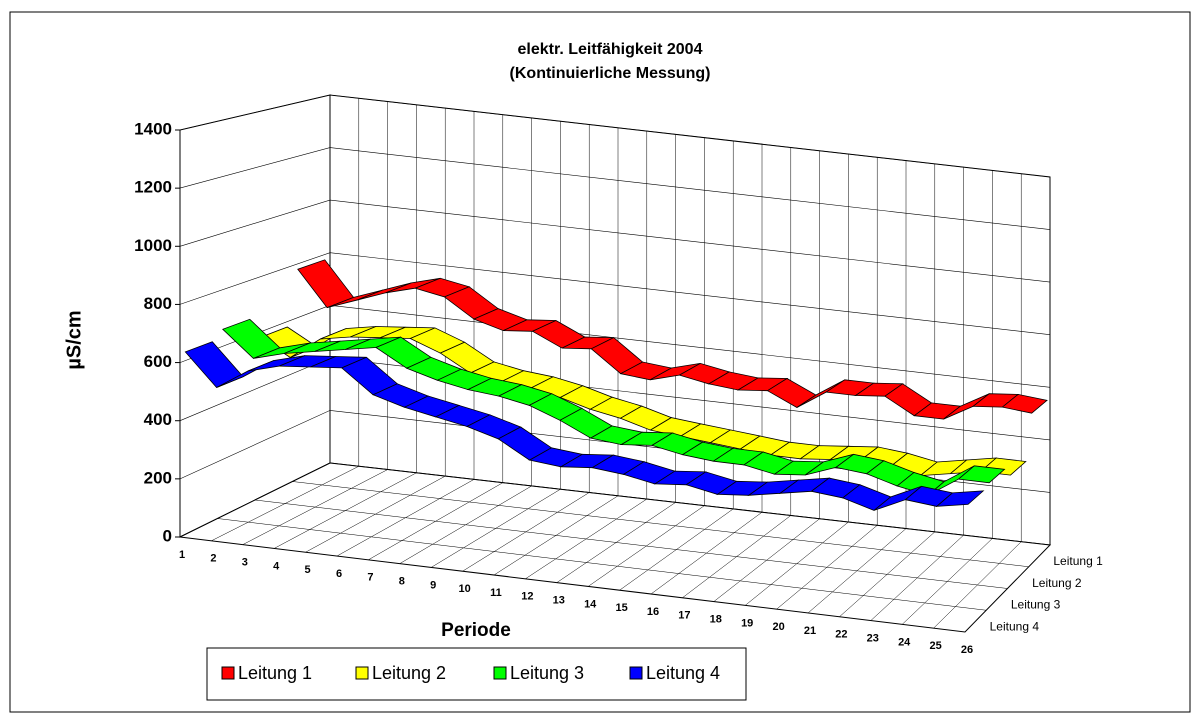 This screenshot has width=1195, height=713. Describe the element at coordinates (1036, 605) in the screenshot. I see `depth-tick-label: Leitung 3` at that location.